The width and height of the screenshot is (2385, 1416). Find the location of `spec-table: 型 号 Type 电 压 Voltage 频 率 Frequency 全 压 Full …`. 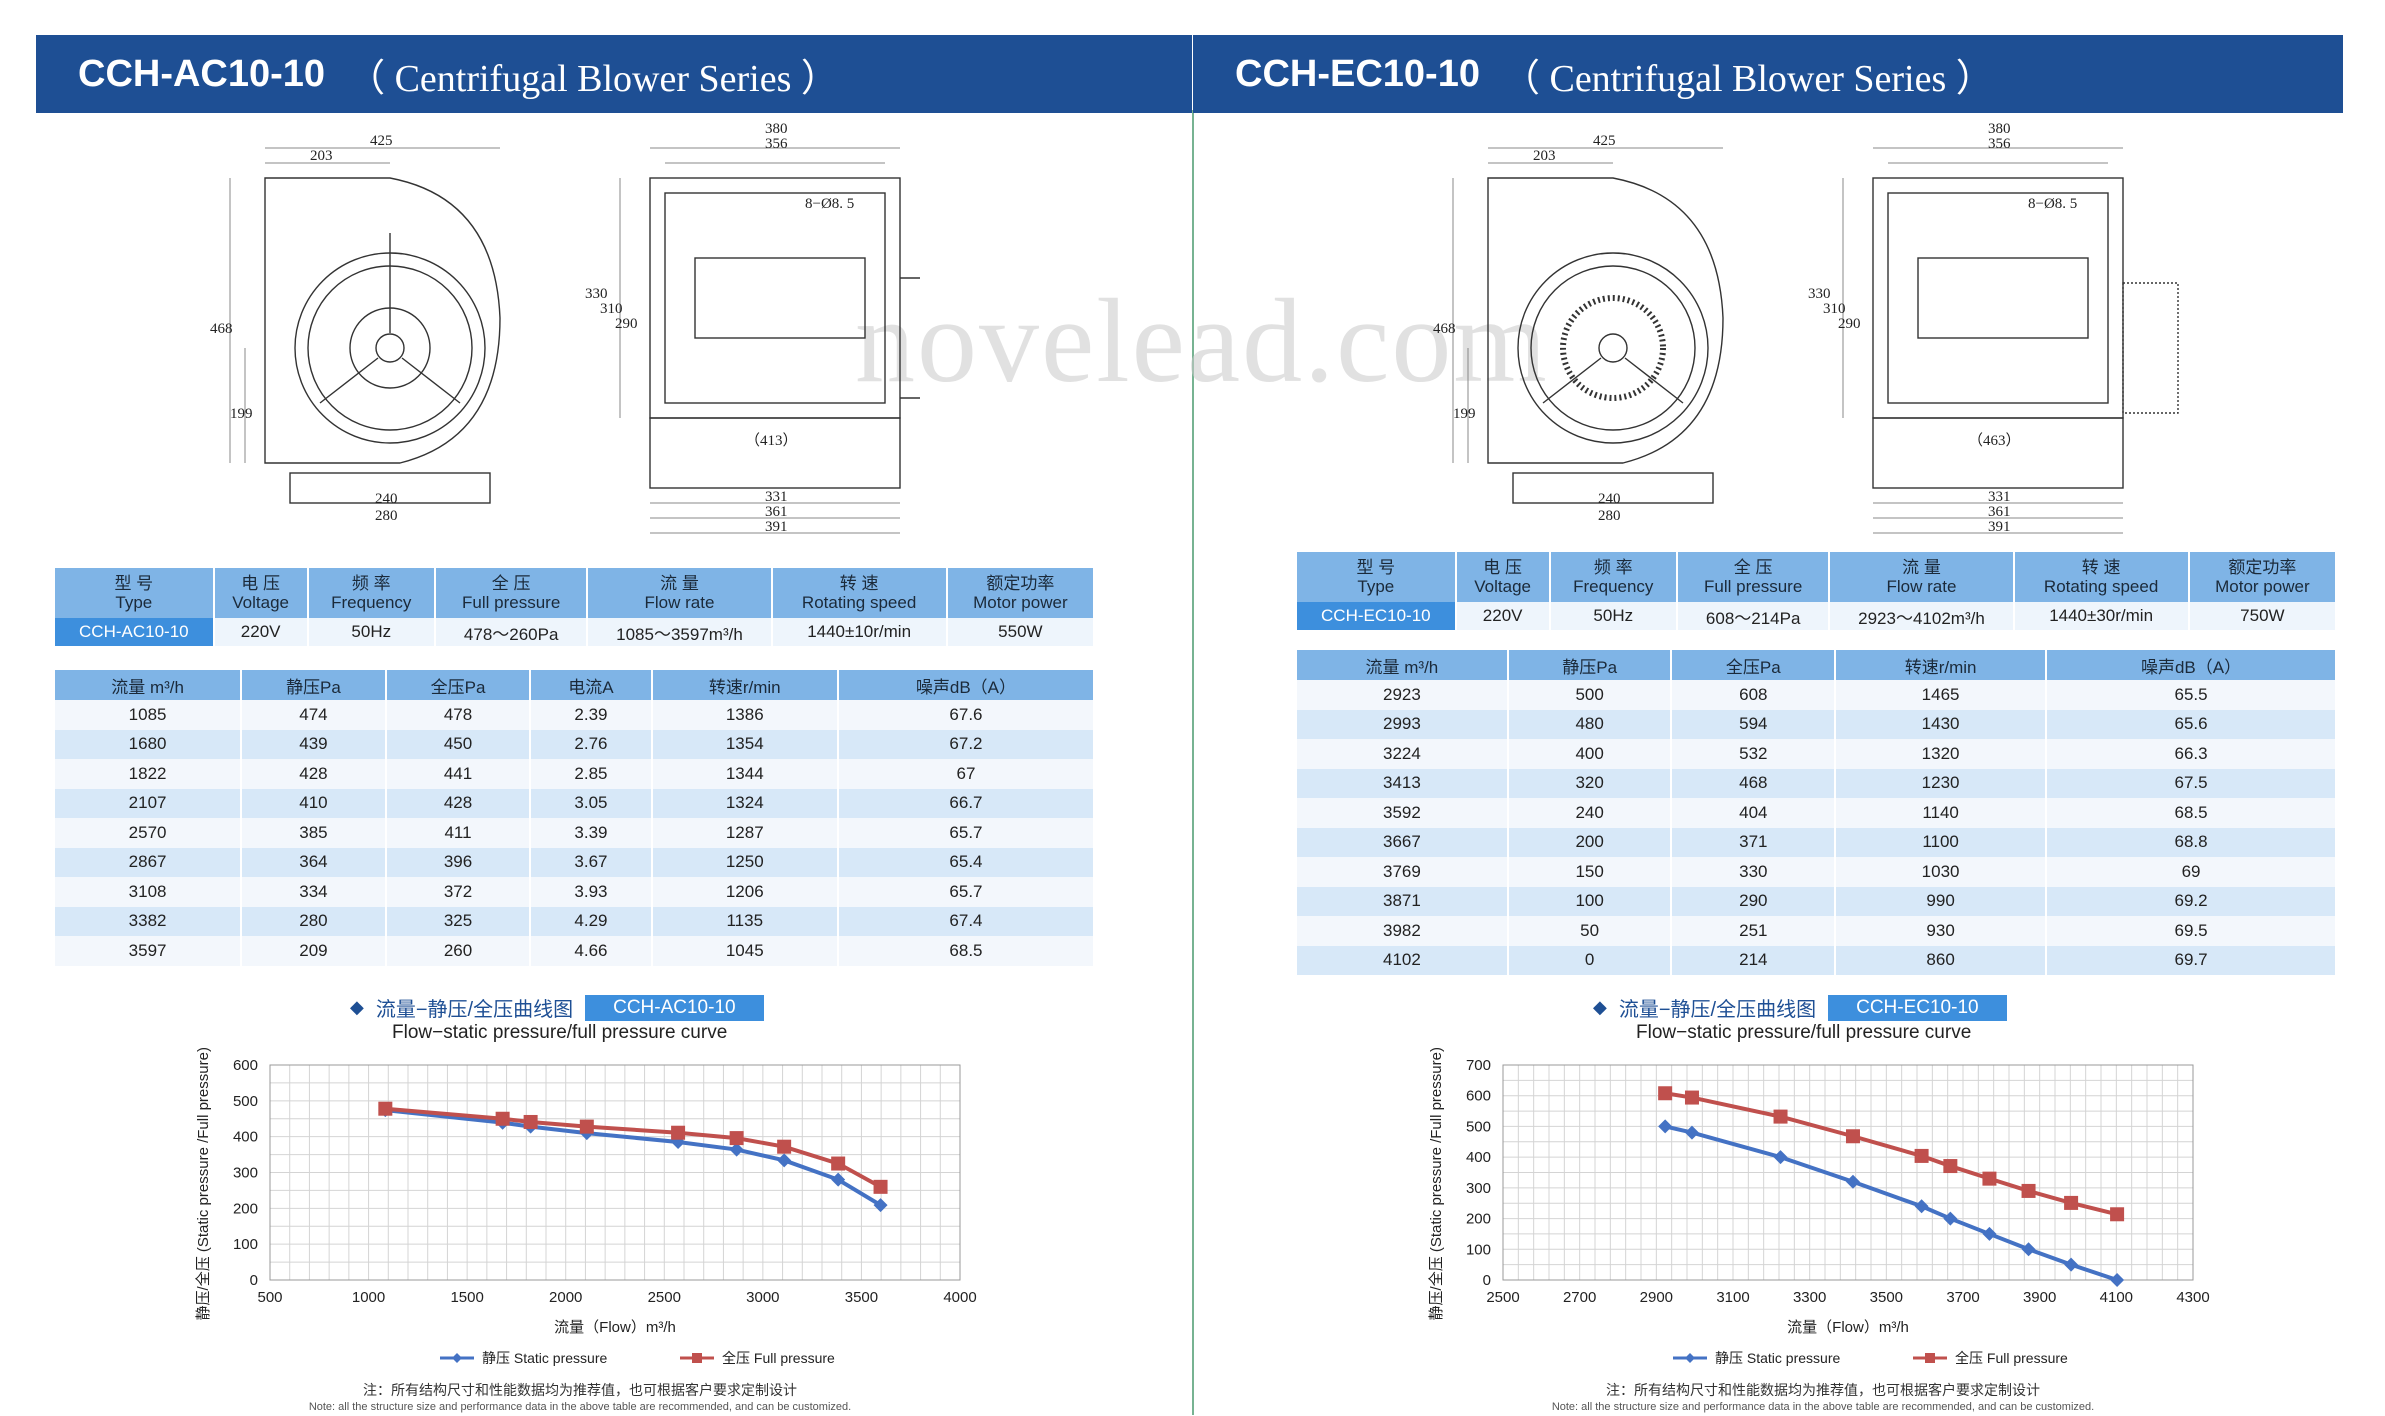

spec-table: 型 号 Type 电 压 Voltage 频 率 Frequency 全 压 Full … is located at coordinates (1817, 591).